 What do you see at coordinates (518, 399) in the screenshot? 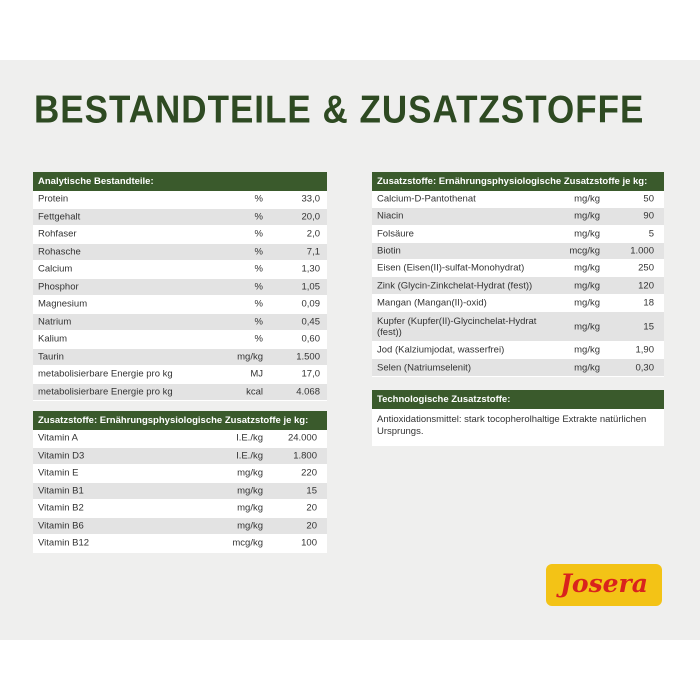
I see `table-header: Technologische Zusatzstoffe:` at bounding box center [518, 399].